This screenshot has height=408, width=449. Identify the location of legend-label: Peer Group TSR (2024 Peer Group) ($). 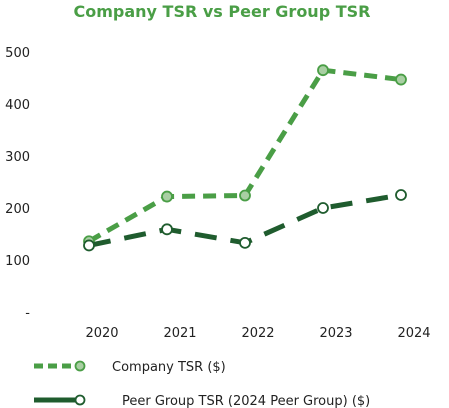
(246, 401).